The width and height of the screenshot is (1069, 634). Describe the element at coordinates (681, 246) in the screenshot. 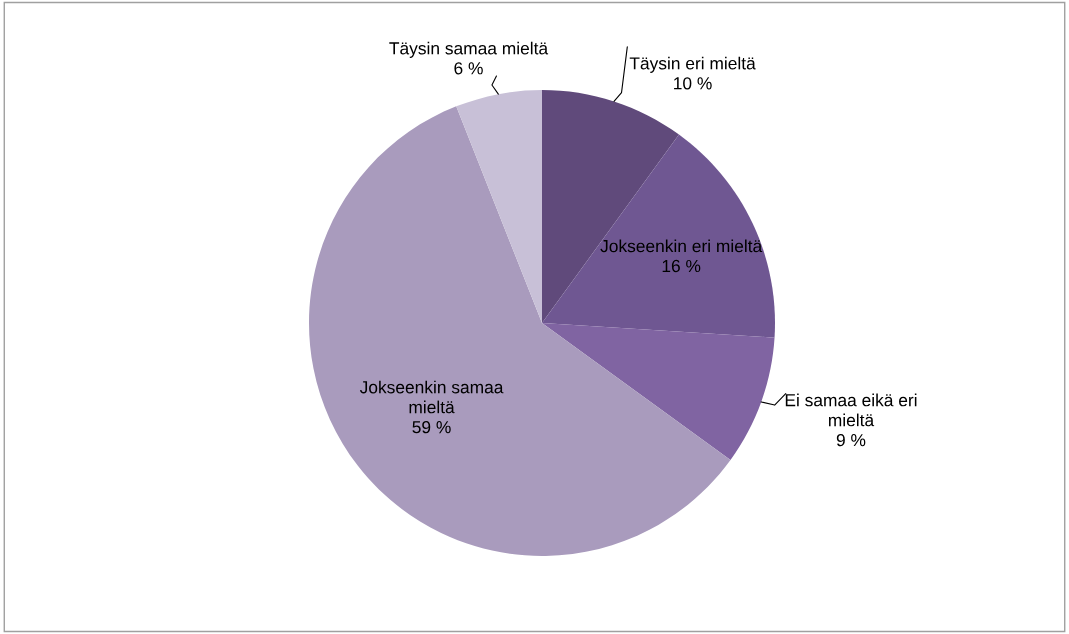

I see `slice-label: Jokseenkin eri mieltä` at that location.